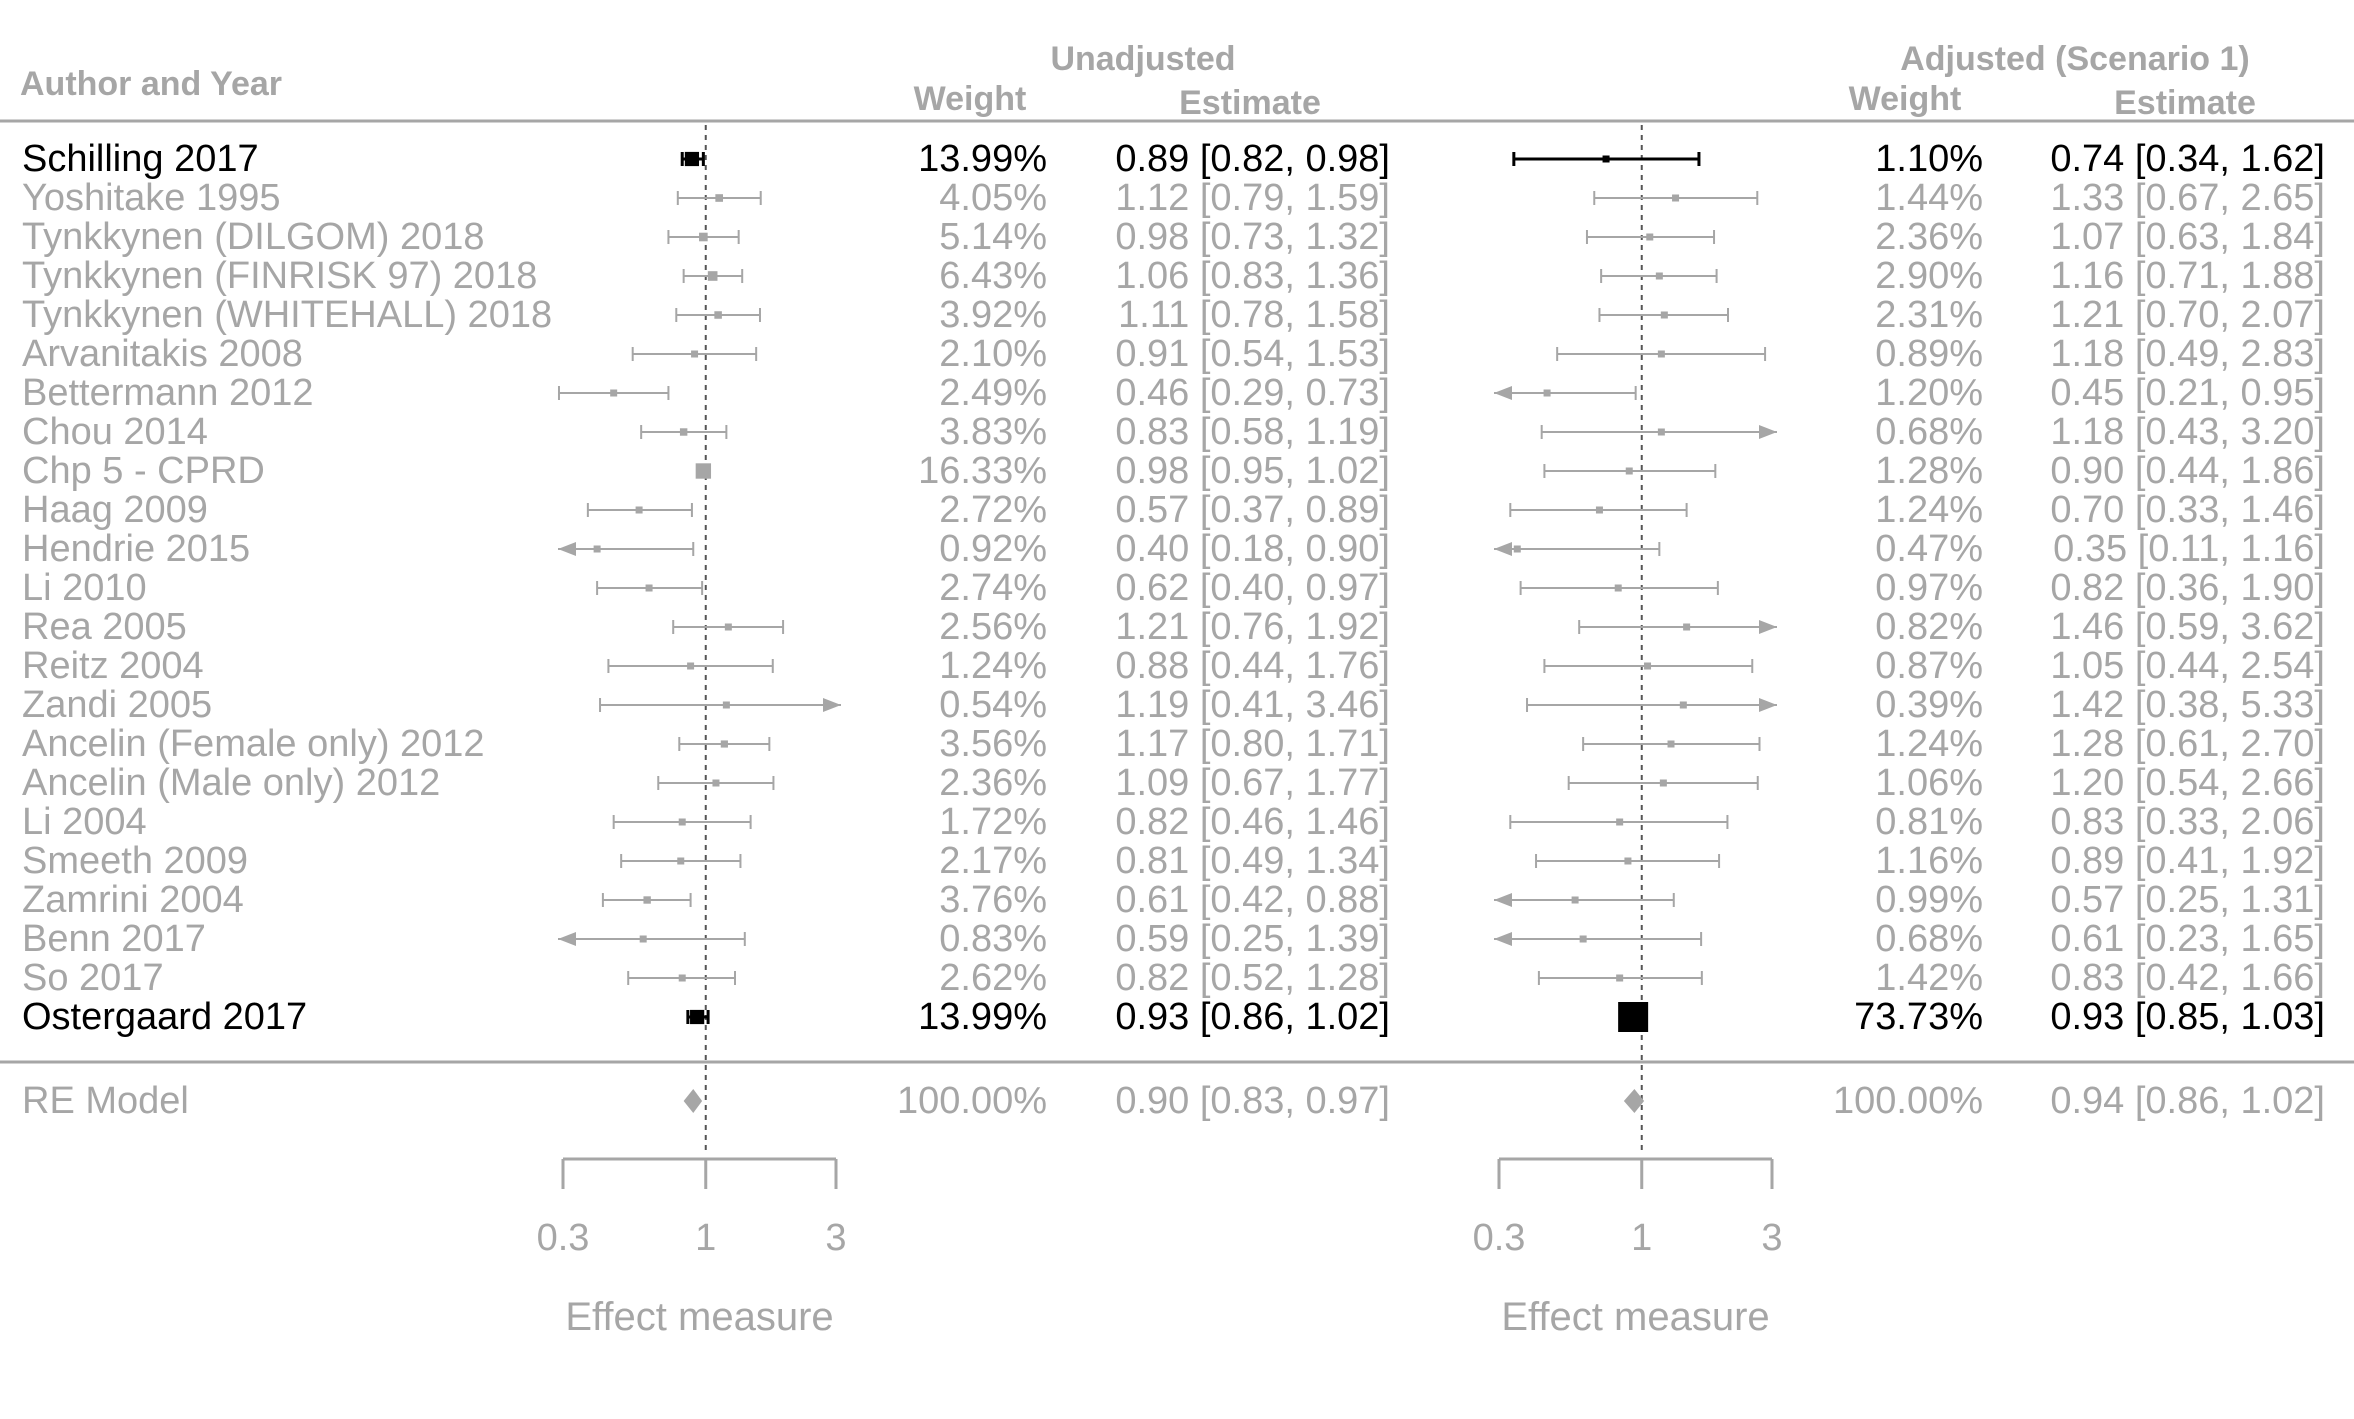  I want to click on row-19-unadjusted-estimate: 0.61 [0.42, 0.88], so click(1252, 900).